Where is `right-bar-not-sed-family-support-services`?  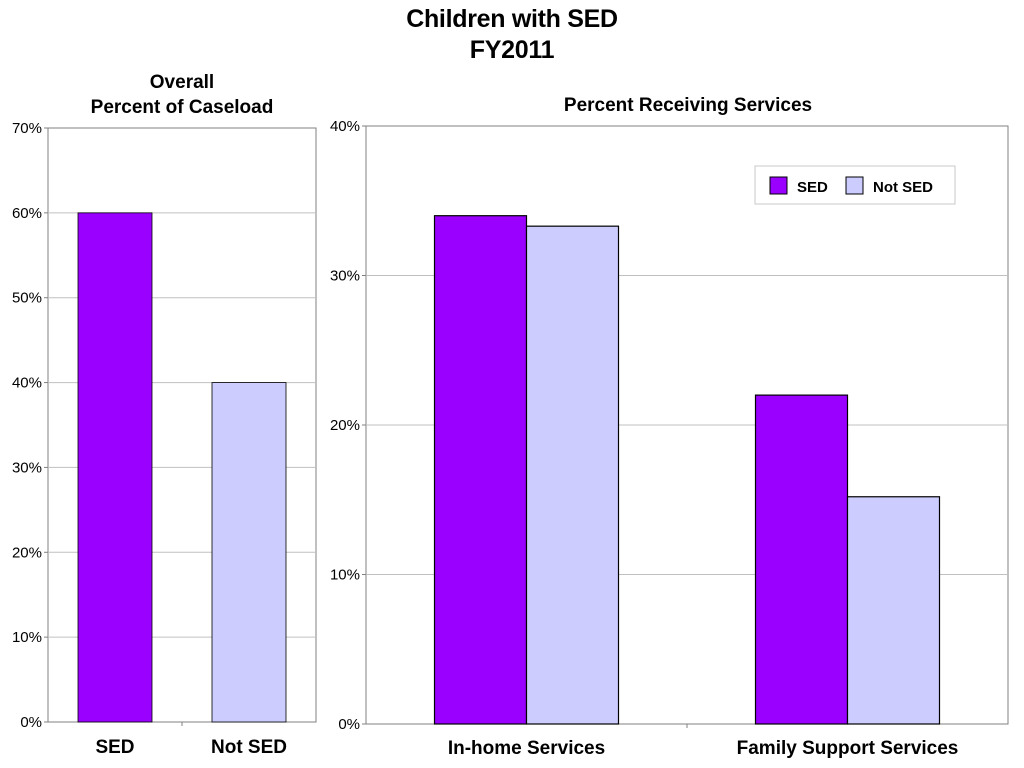
right-bar-not-sed-family-support-services is located at coordinates (893, 610).